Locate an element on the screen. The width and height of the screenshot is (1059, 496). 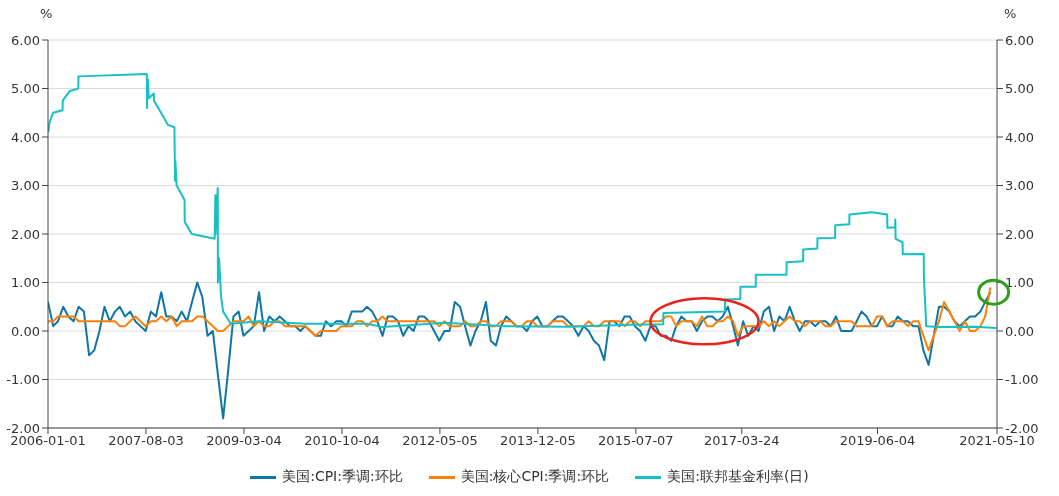
y2-tick-label: 3.00 is located at coordinates (1019, 186).